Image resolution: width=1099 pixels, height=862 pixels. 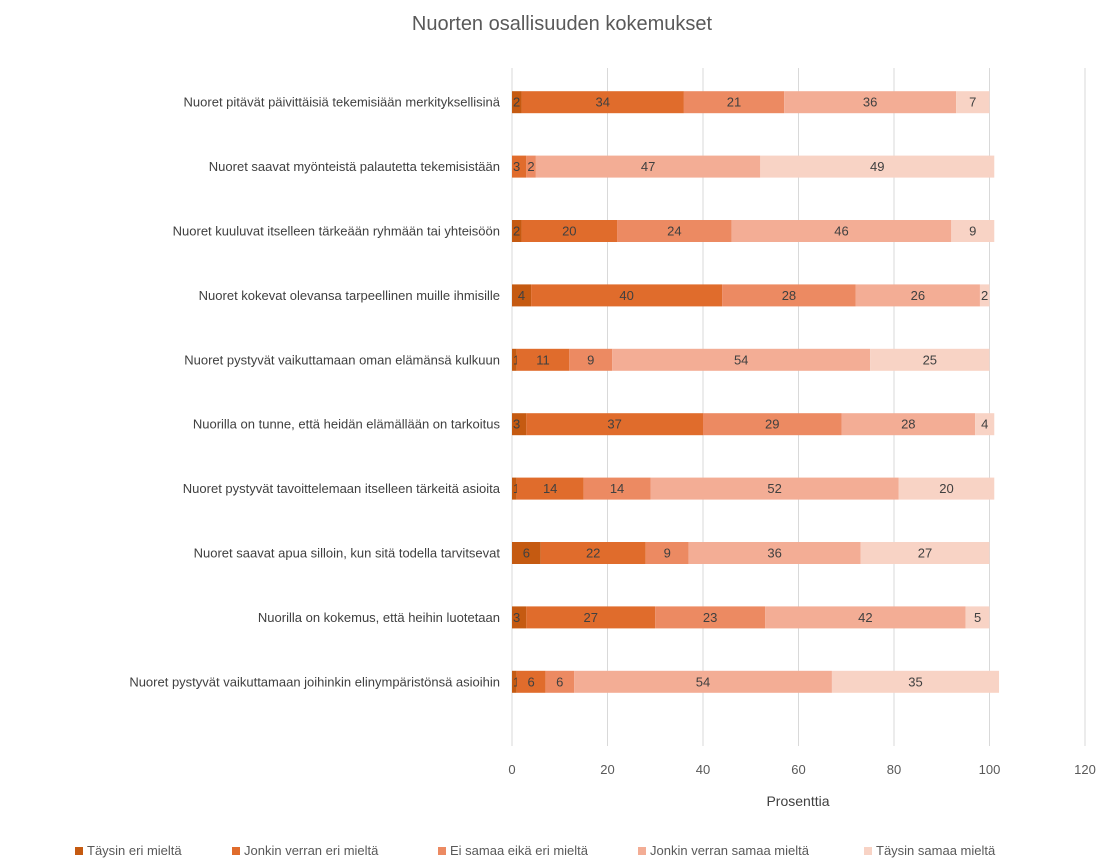 I want to click on data-label: 34, so click(x=602, y=102).